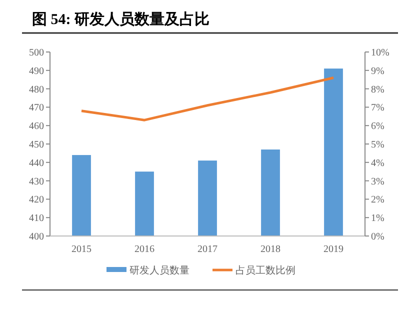 The image size is (407, 320). What do you see at coordinates (270, 249) in the screenshot?
I see `x-tick-label: 2018` at bounding box center [270, 249].